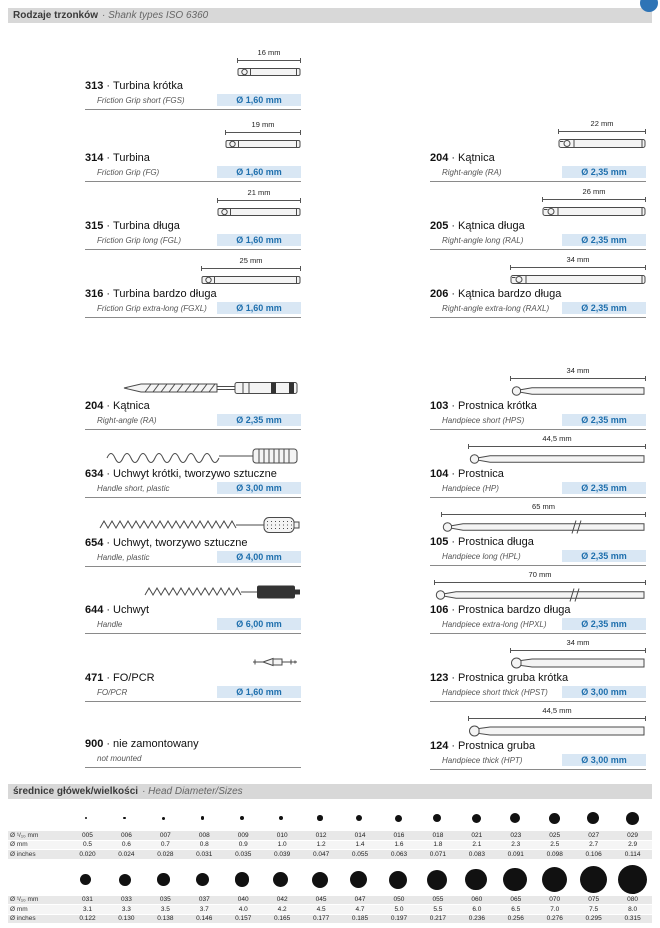  Describe the element at coordinates (251, 260) in the screenshot. I see `dimension-label: 25 mm` at that location.